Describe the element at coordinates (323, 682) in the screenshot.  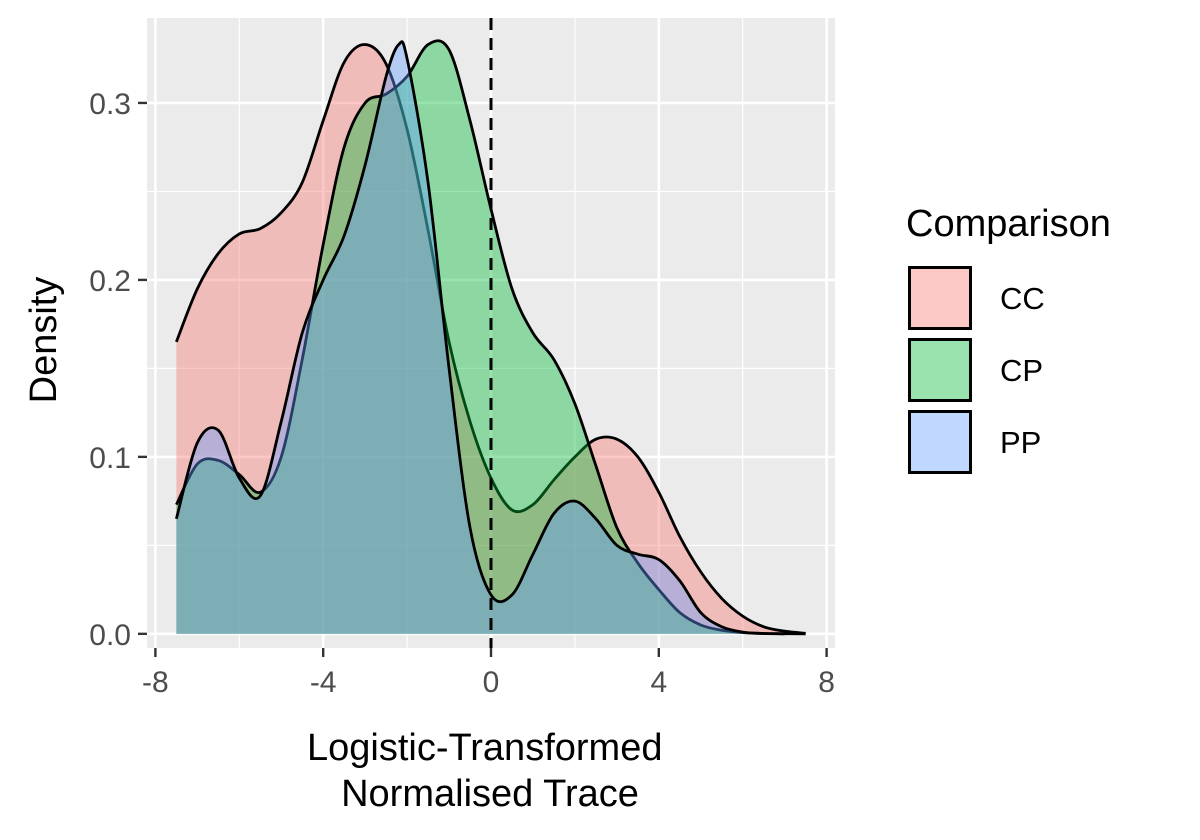
I see `x-tick-label: -4` at that location.